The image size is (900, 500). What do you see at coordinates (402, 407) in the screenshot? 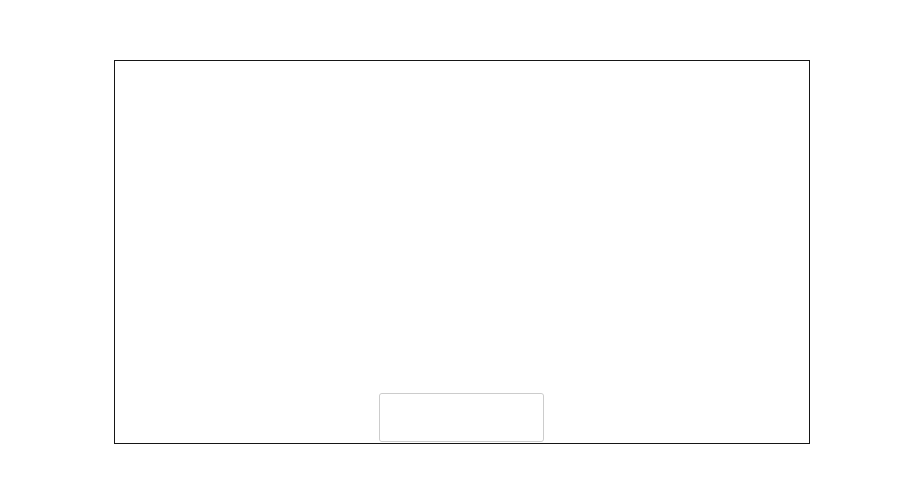
I see `legend-swatch-distinct-ips` at bounding box center [402, 407].